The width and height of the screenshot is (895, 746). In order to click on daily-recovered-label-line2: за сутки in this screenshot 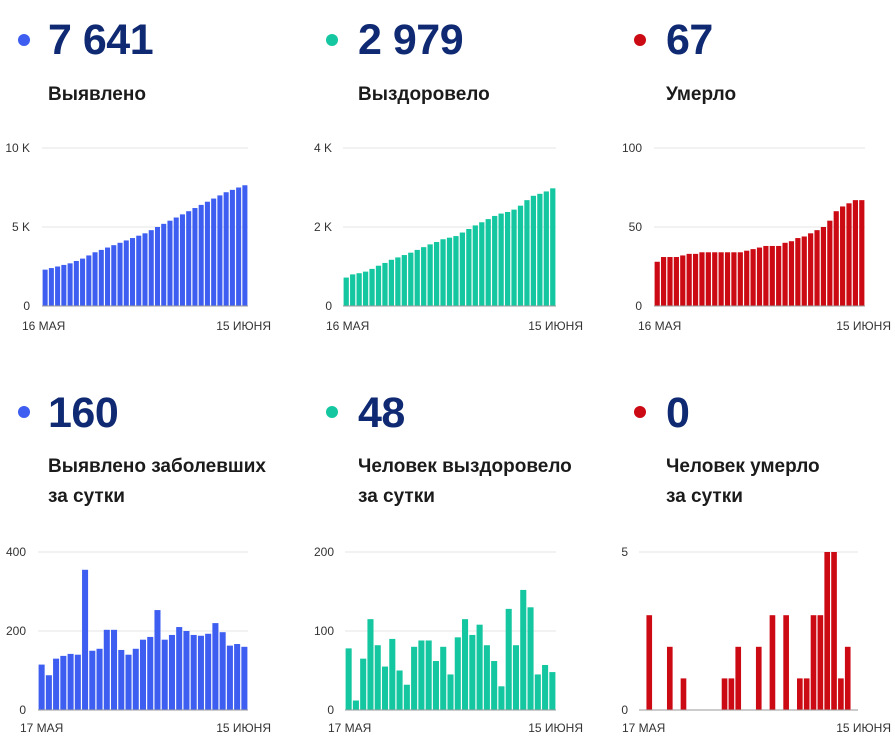, I will do `click(396, 496)`.